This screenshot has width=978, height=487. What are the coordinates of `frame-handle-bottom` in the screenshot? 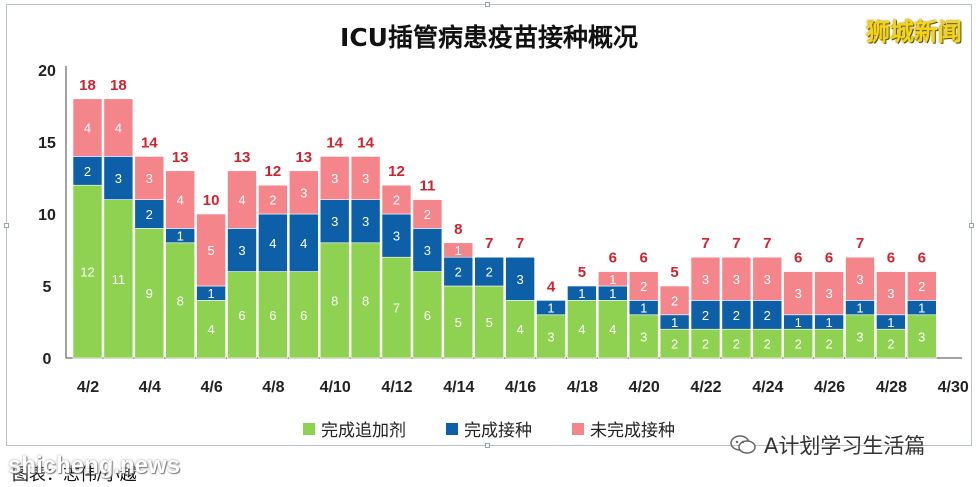 It's located at (487, 445).